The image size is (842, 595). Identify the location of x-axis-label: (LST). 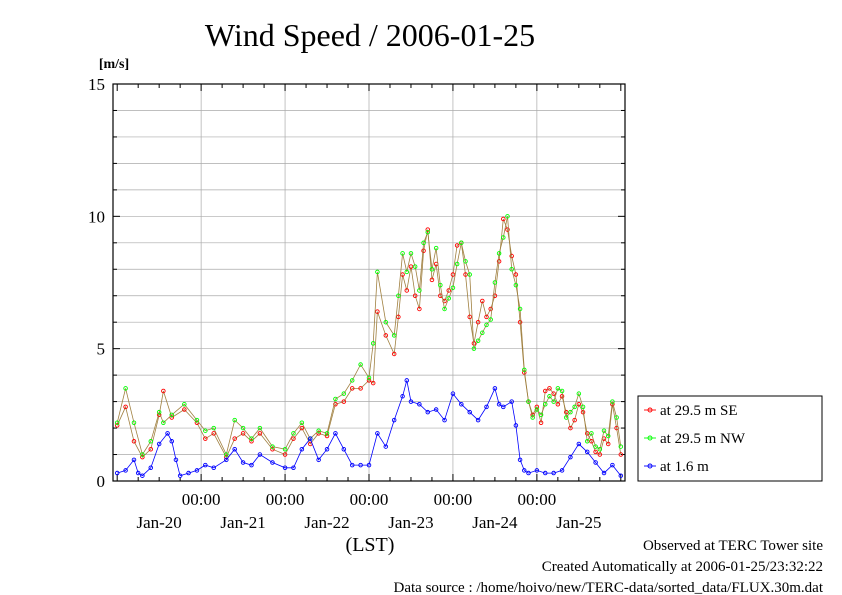
(370, 545).